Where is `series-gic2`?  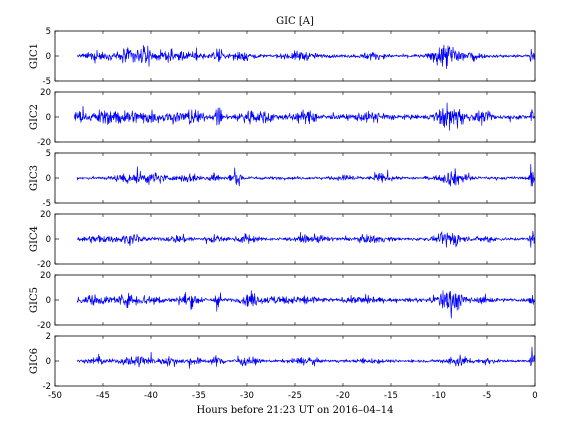
series-gic2 is located at coordinates (304, 116).